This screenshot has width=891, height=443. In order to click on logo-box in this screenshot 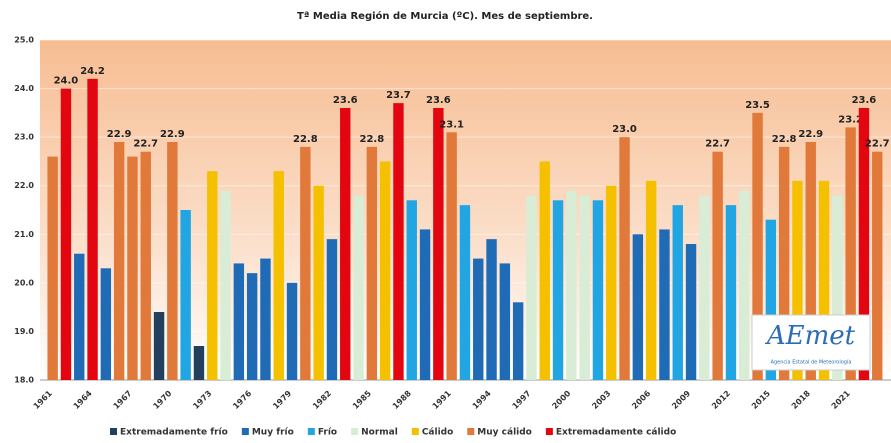, I will do `click(811, 342)`.